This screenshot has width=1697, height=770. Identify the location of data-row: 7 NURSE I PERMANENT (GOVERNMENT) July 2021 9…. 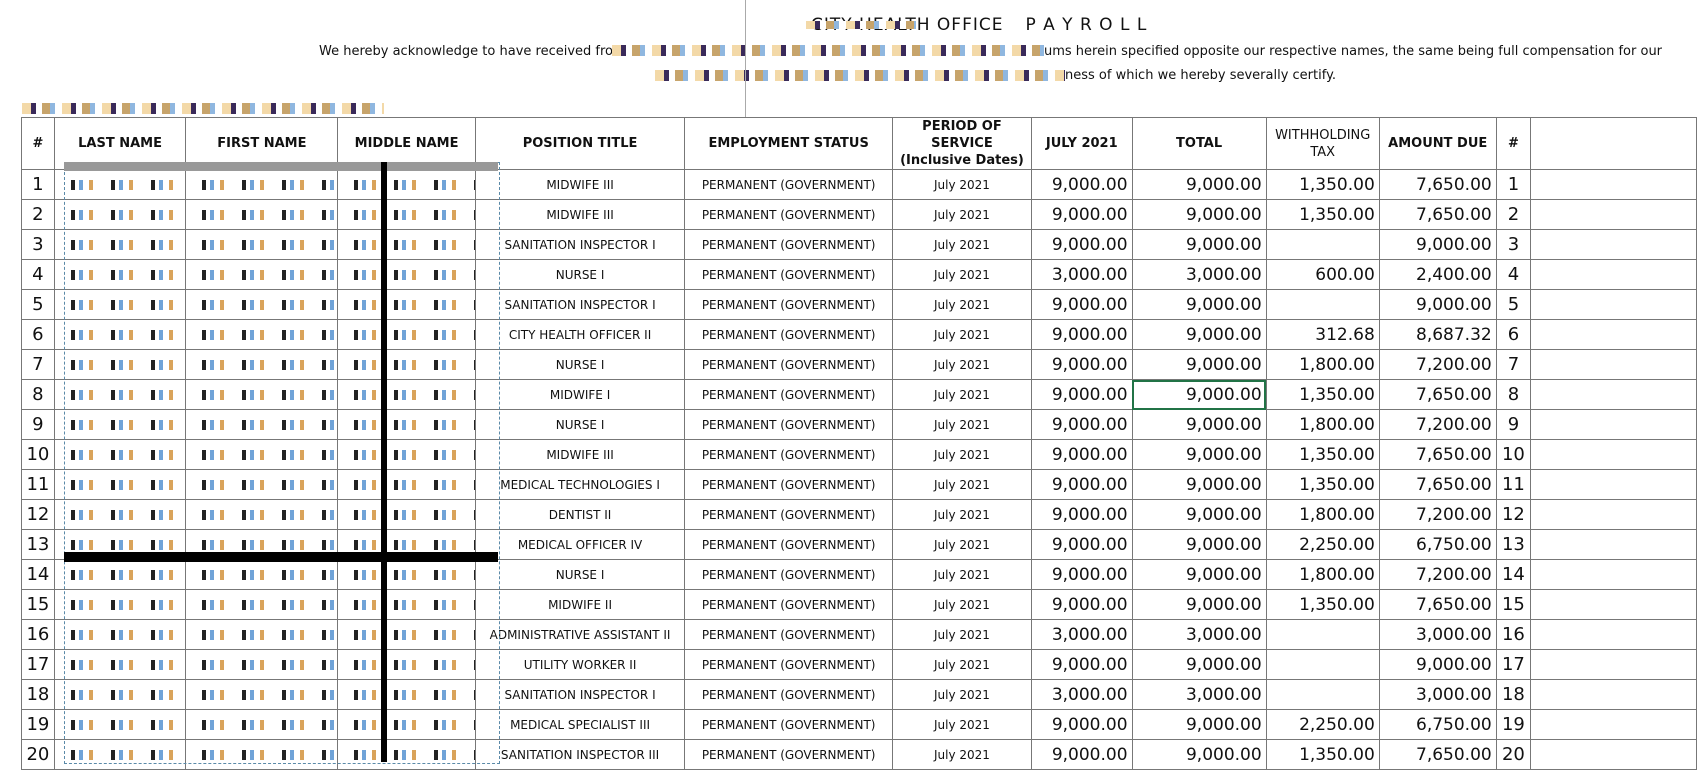
(859, 364).